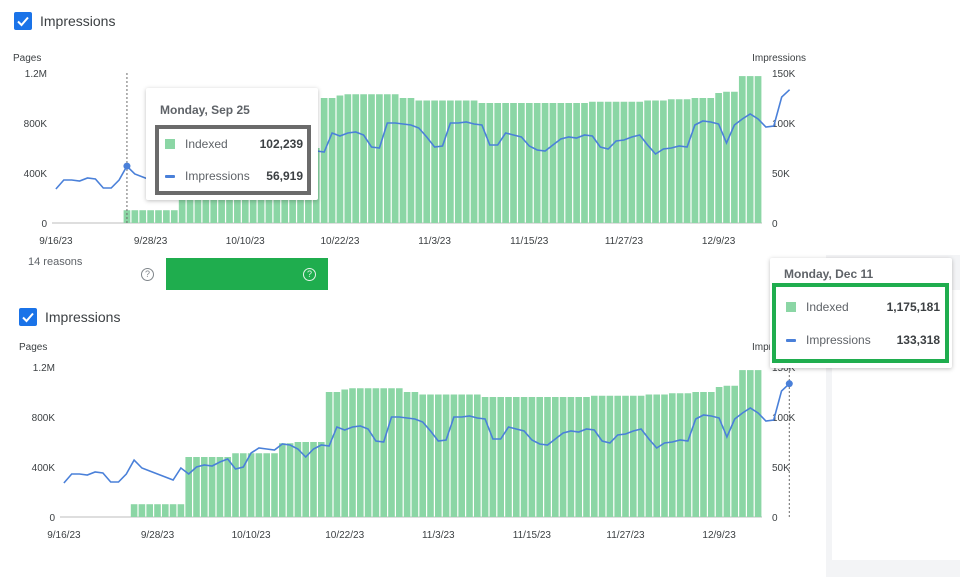 The width and height of the screenshot is (960, 577). What do you see at coordinates (339, 241) in the screenshot?
I see `x-tick-label: 10/22/23` at bounding box center [339, 241].